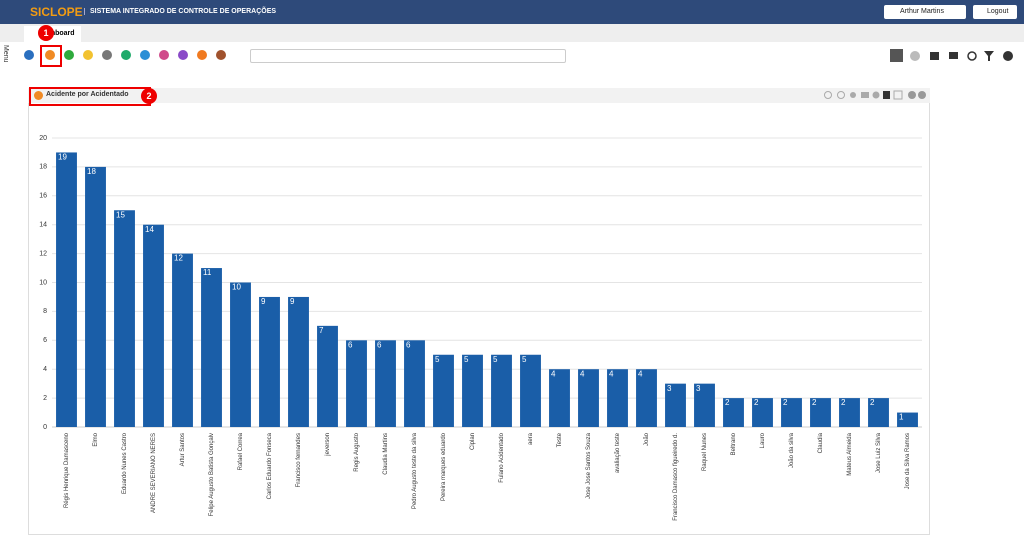  Describe the element at coordinates (328, 445) in the screenshot. I see `x-tick-label: jeverson` at that location.